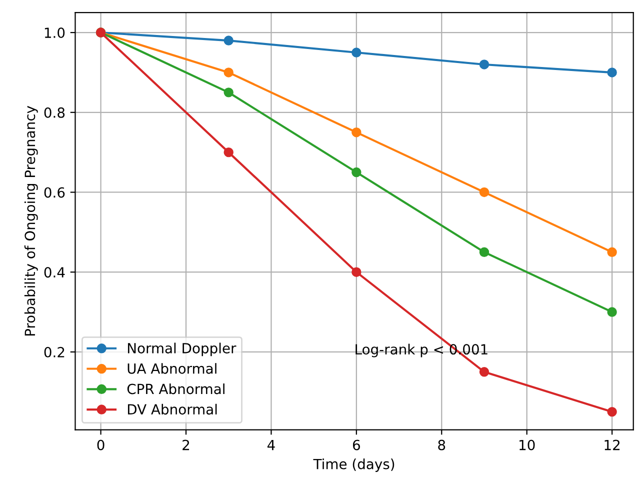 The width and height of the screenshot is (643, 484). I want to click on y-axis-title: Probability of Ongoing Pregnancy, so click(31, 221).